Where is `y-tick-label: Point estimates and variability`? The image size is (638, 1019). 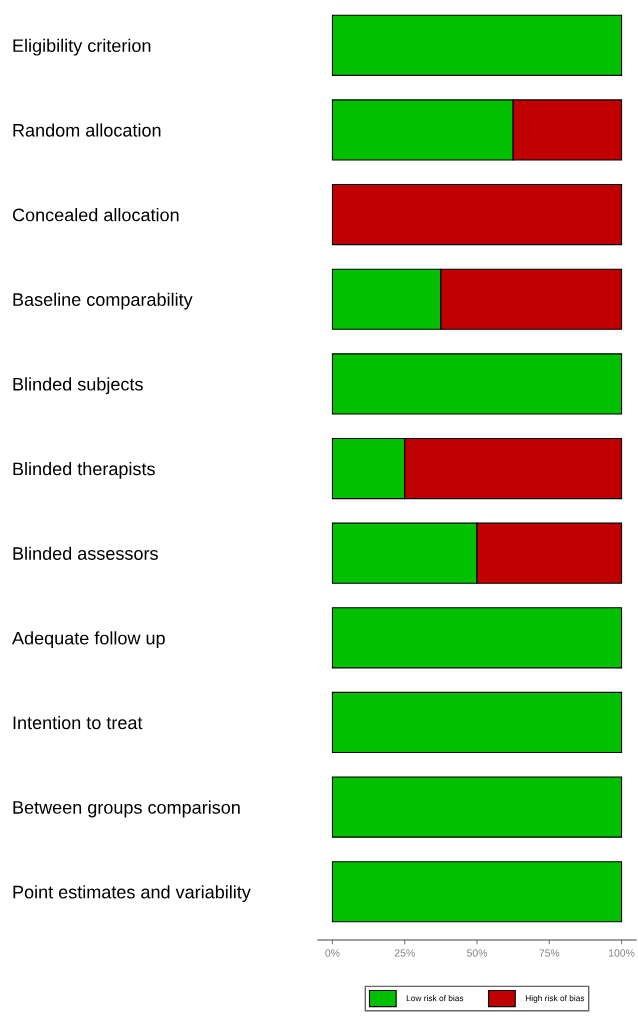 y-tick-label: Point estimates and variability is located at coordinates (132, 894).